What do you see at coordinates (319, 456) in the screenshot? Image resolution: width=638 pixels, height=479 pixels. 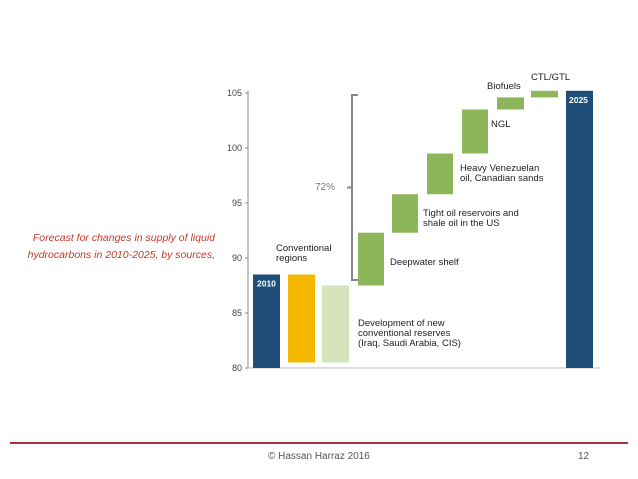 I see `footer-copyright: © Hassan Harraz 2016` at bounding box center [319, 456].